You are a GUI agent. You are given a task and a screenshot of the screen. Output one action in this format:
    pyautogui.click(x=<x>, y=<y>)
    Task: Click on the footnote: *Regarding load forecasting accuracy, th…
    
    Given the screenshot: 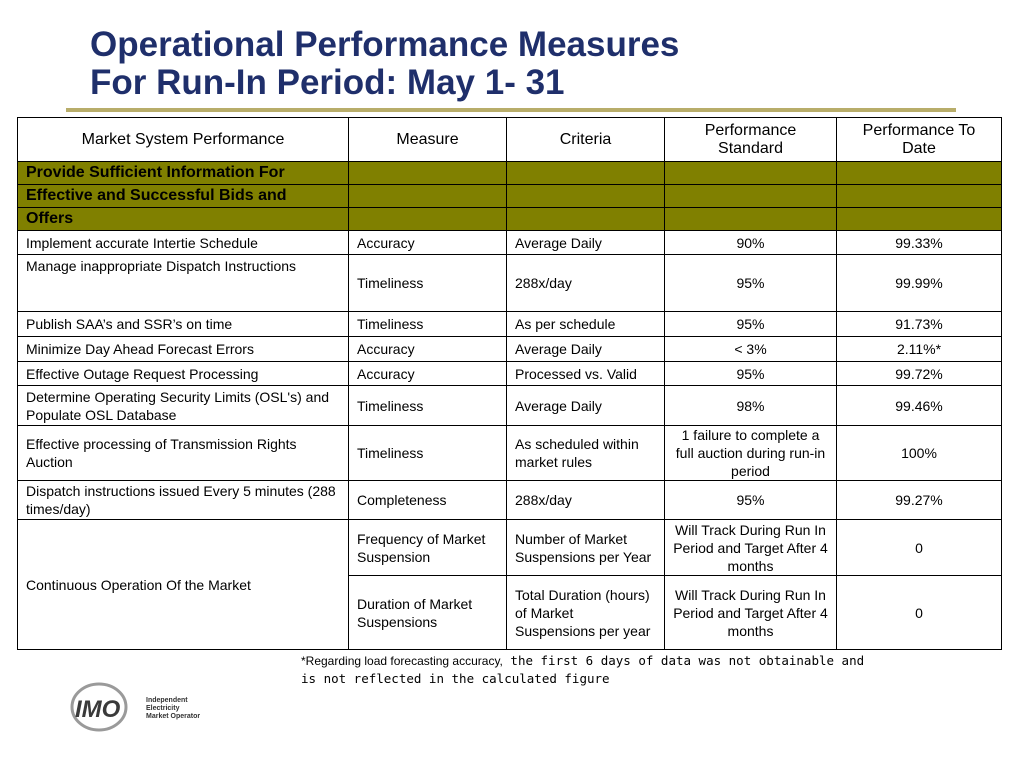 What is the action you would take?
    pyautogui.click(x=582, y=670)
    